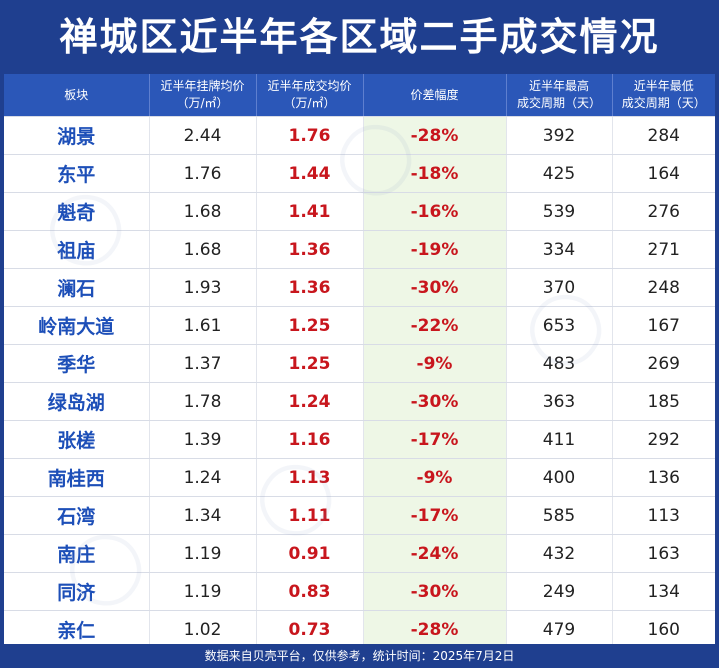 The width and height of the screenshot is (719, 668). I want to click on area-name-cell: 澜石, so click(77, 287).